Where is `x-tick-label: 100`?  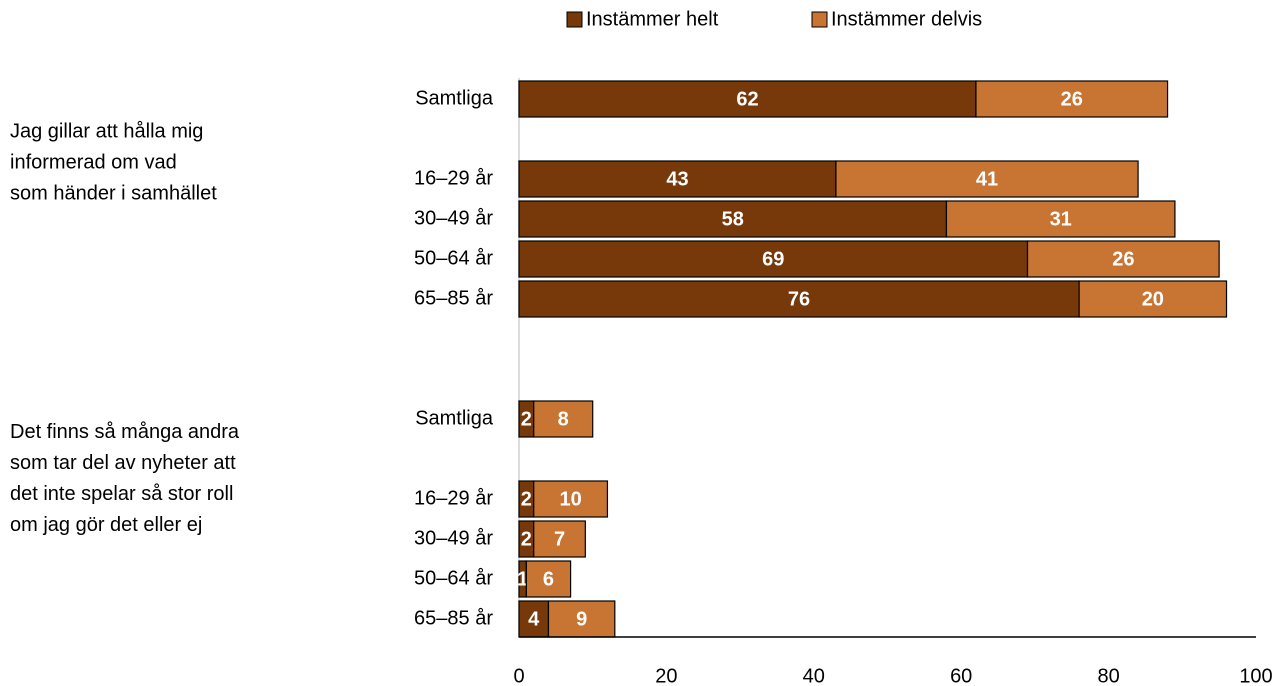
x-tick-label: 100 is located at coordinates (1255, 675).